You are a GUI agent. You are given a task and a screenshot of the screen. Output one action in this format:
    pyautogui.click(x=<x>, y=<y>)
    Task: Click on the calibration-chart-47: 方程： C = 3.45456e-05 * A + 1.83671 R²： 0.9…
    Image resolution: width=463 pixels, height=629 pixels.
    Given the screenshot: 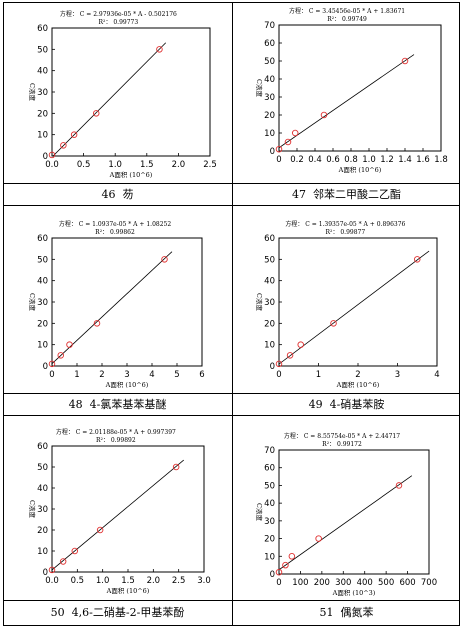 What is the action you would take?
    pyautogui.click(x=346, y=93)
    